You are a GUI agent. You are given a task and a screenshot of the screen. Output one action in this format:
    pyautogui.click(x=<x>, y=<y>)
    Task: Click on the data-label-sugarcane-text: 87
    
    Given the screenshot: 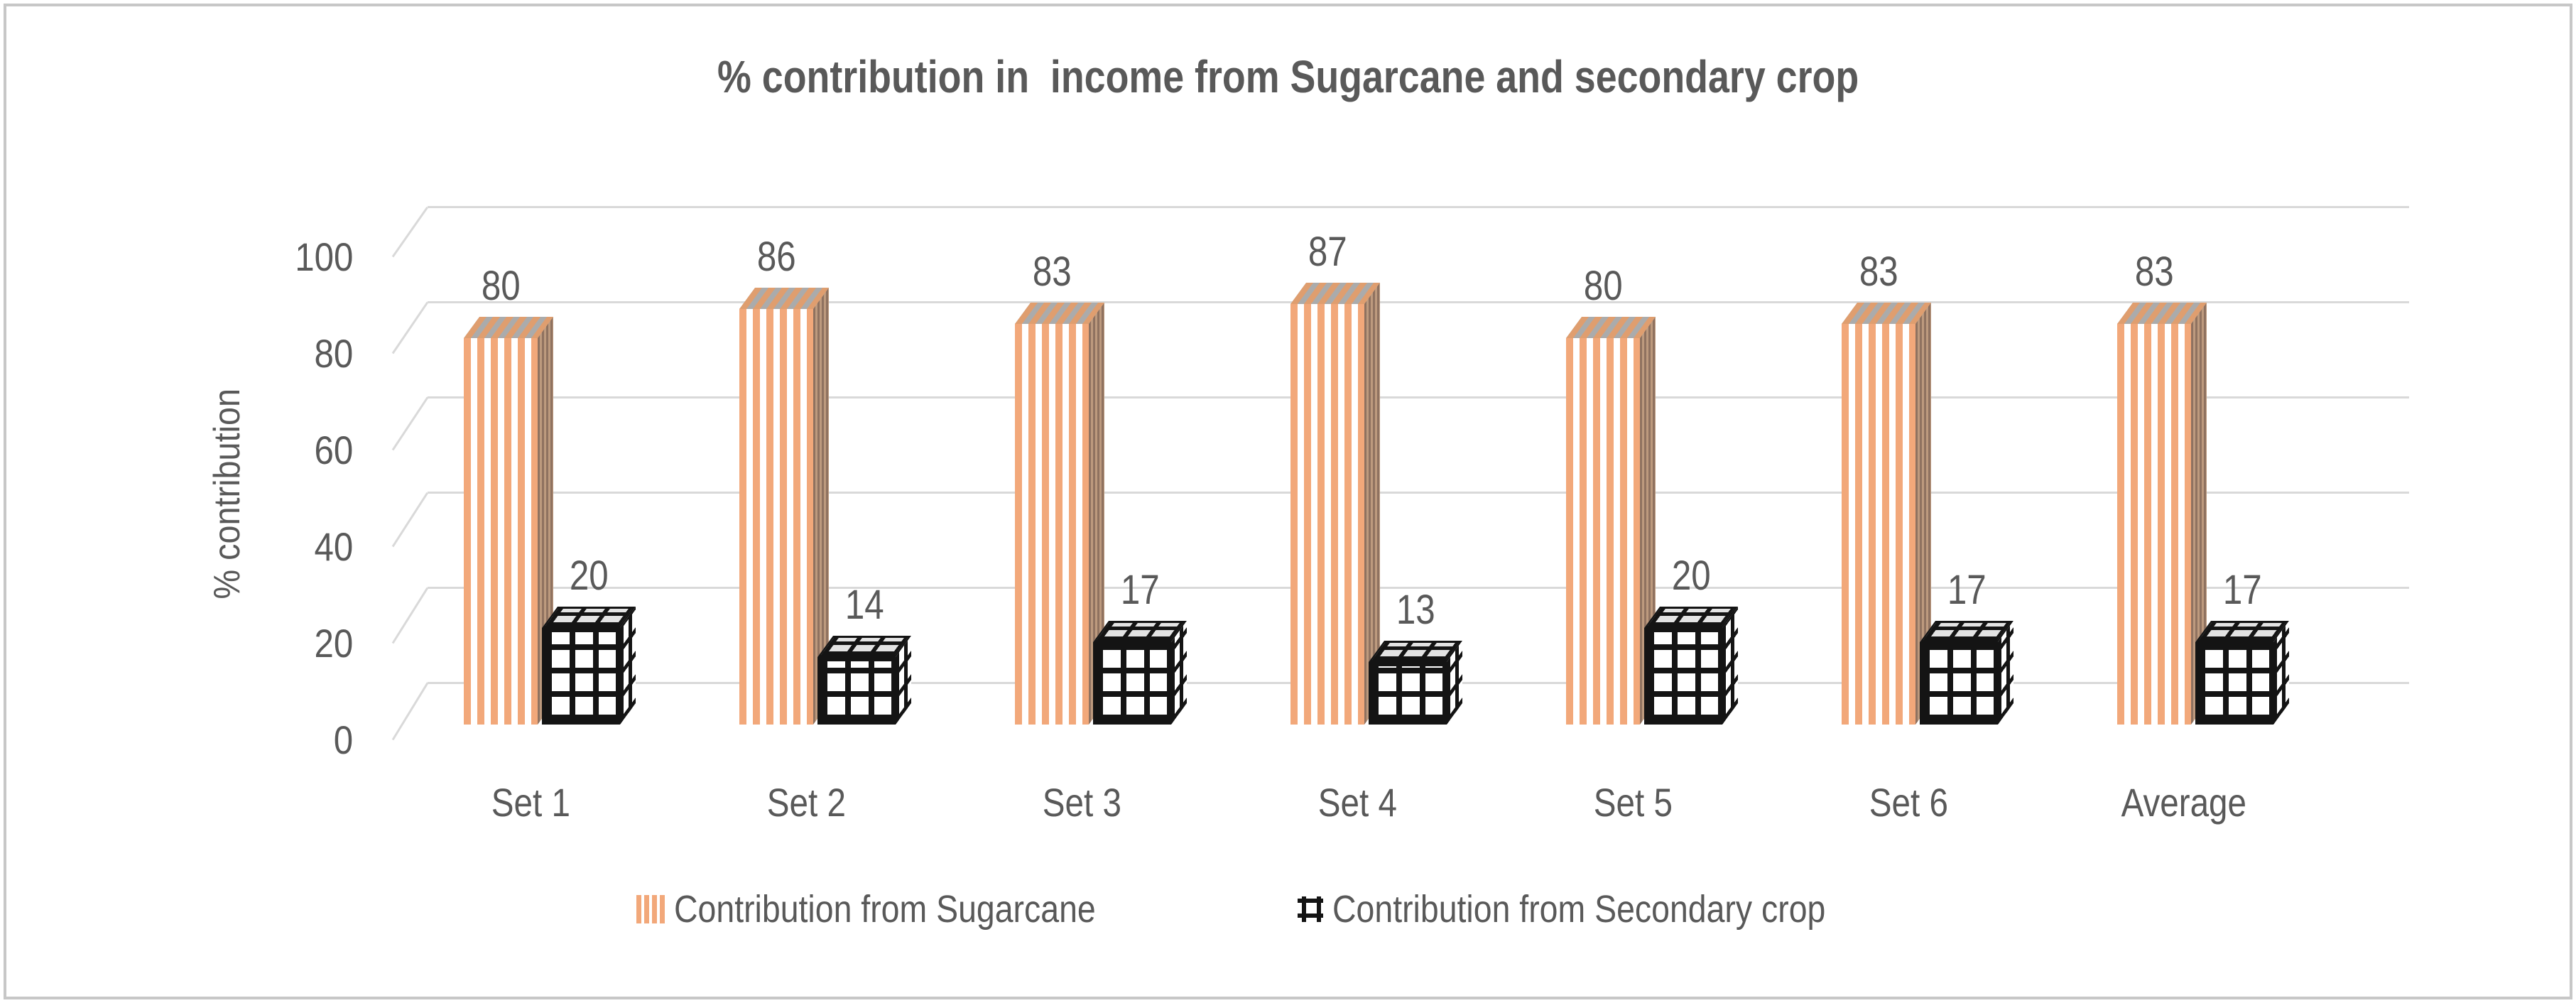 What is the action you would take?
    pyautogui.click(x=1327, y=252)
    